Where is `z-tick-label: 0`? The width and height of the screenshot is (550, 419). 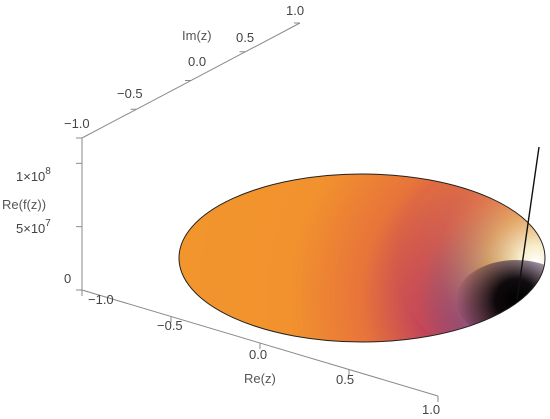
z-tick-label: 0 is located at coordinates (67, 278).